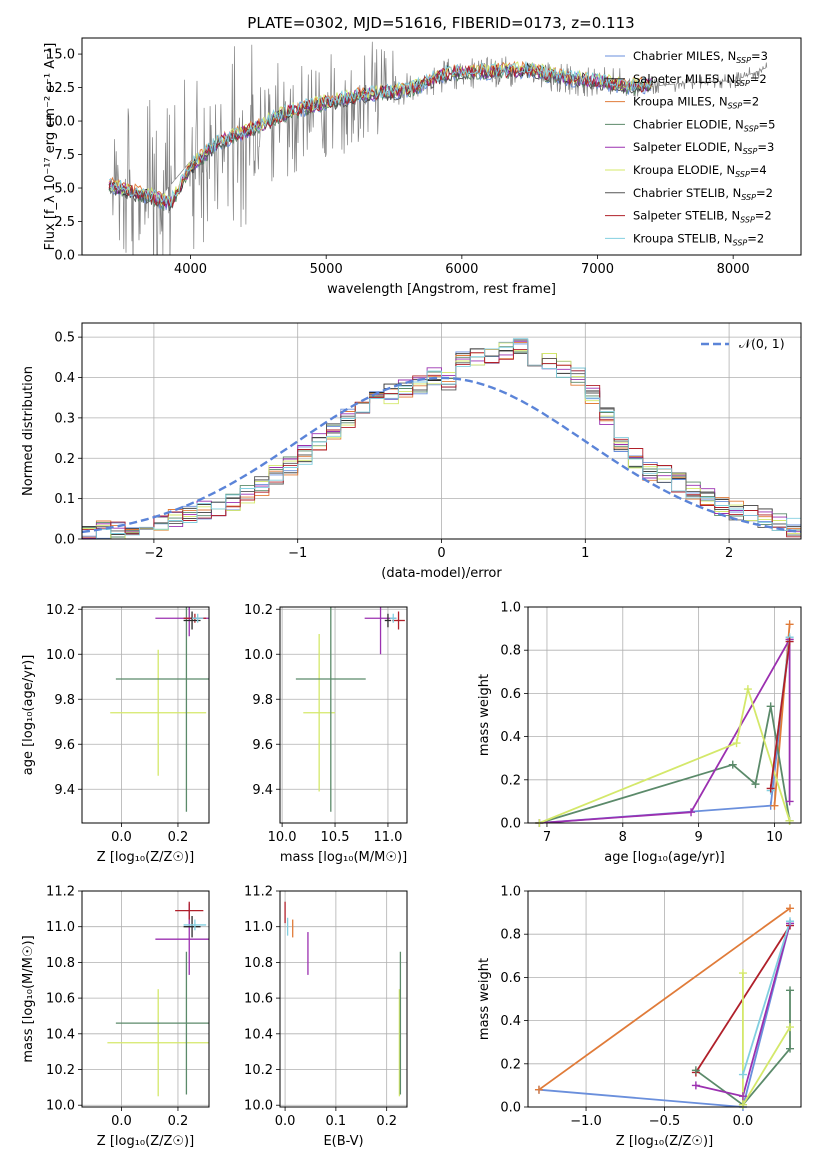 The width and height of the screenshot is (819, 1170). Describe the element at coordinates (28, 431) in the screenshot. I see `y-axis-label: Normed distribution` at that location.